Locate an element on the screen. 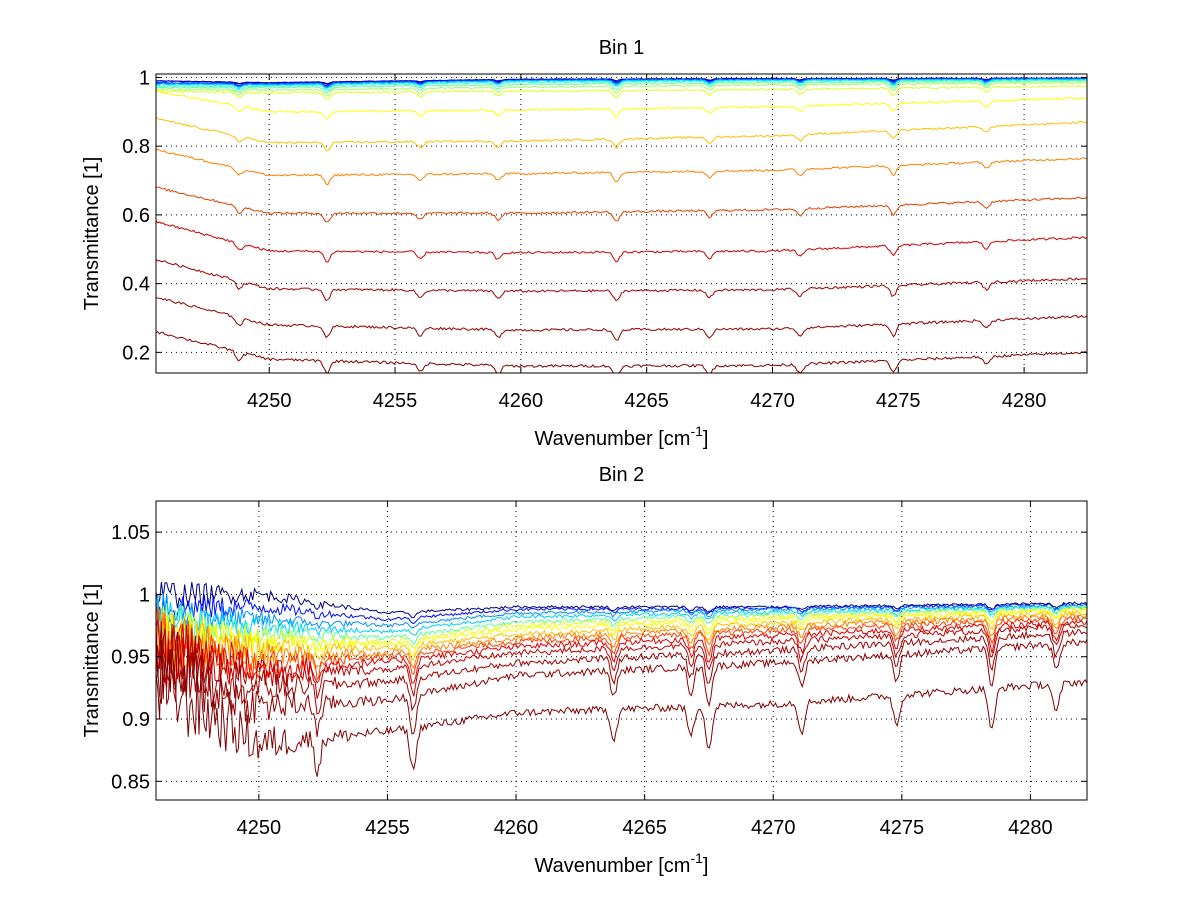 The image size is (1200, 901). bin1-y-tick-label: 1 is located at coordinates (144, 78).